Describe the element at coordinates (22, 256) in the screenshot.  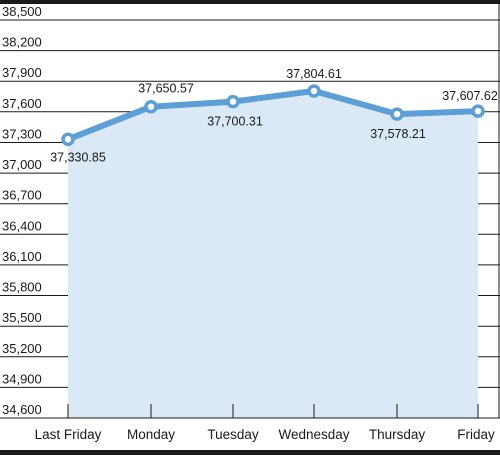
I see `y-tick-label: 36,100` at that location.